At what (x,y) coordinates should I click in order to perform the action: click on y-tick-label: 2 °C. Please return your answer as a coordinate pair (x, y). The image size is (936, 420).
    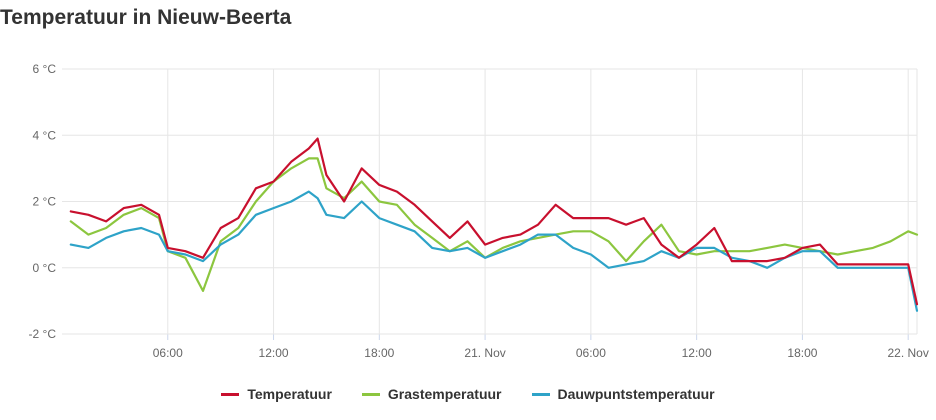
    Looking at the image, I should click on (45, 202).